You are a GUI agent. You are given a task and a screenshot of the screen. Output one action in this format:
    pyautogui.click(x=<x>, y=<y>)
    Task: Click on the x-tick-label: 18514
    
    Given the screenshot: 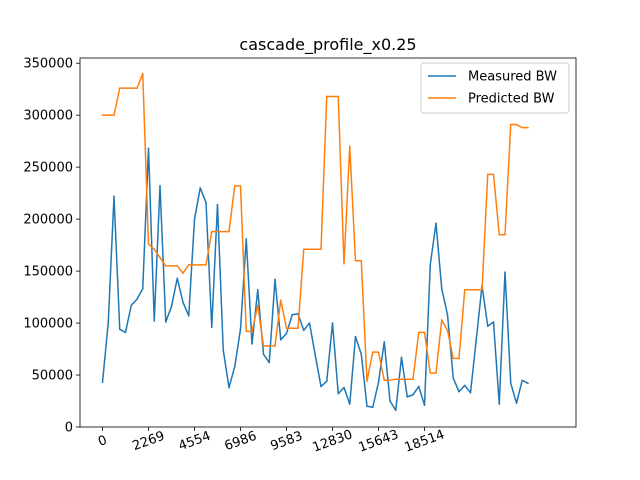 What is the action you would take?
    pyautogui.click(x=425, y=441)
    